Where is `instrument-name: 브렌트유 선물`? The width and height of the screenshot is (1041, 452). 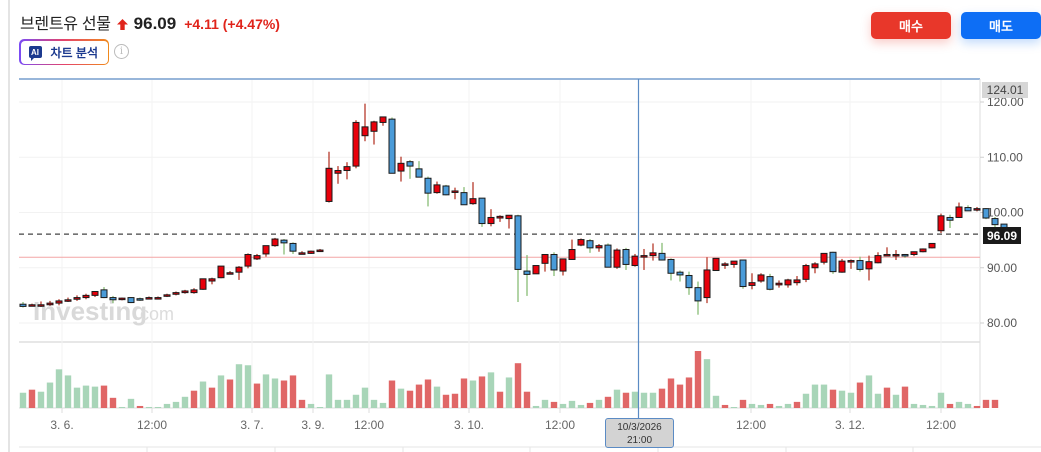
instrument-name: 브렌트유 선물 is located at coordinates (65, 24).